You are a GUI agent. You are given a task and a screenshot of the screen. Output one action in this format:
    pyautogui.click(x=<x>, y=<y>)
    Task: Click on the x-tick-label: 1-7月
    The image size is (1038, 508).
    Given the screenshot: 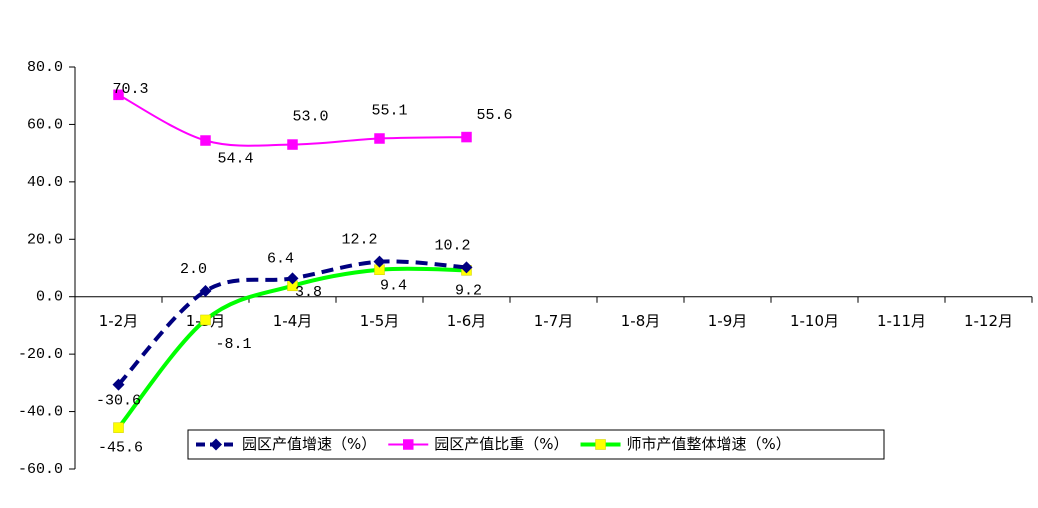 What is the action you would take?
    pyautogui.click(x=554, y=321)
    